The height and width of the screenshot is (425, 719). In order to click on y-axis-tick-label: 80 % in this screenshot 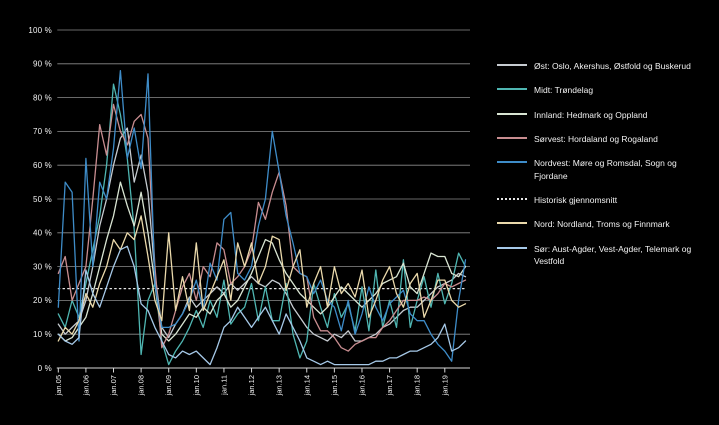, I will do `click(42, 97)`.